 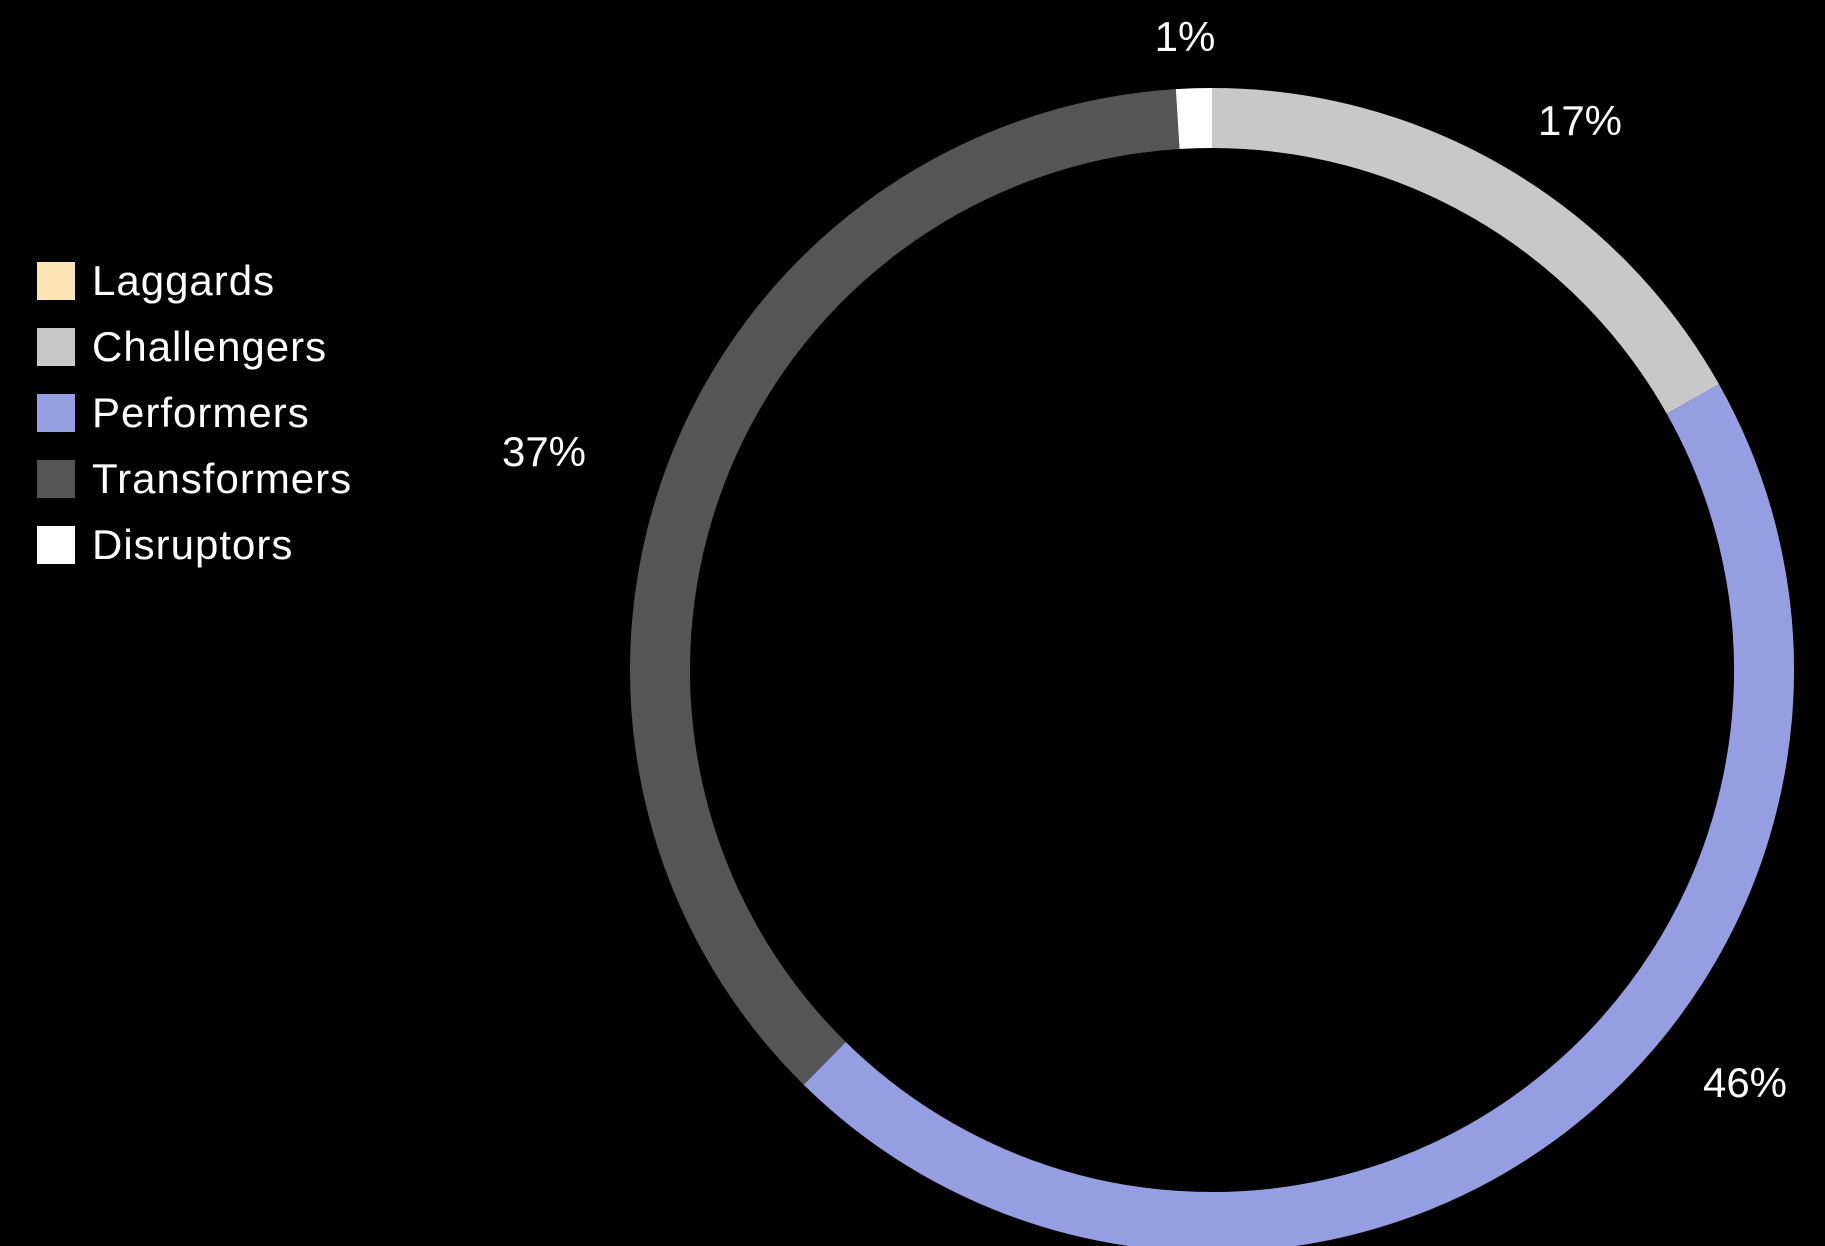 I want to click on legend-label-disruptors: Disruptors, so click(x=193, y=544).